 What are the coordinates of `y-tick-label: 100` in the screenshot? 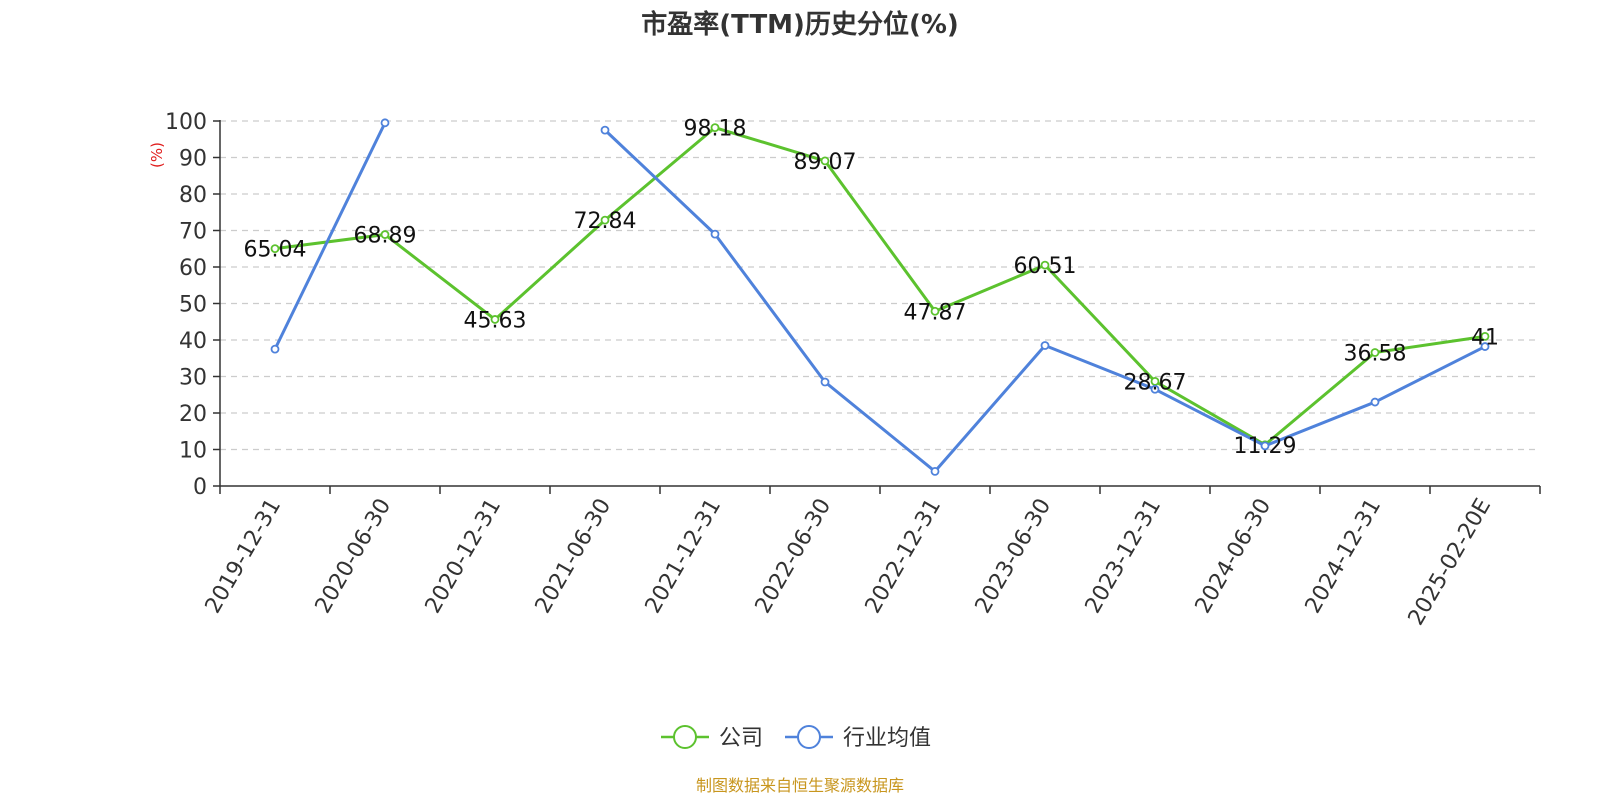 It's located at (186, 122).